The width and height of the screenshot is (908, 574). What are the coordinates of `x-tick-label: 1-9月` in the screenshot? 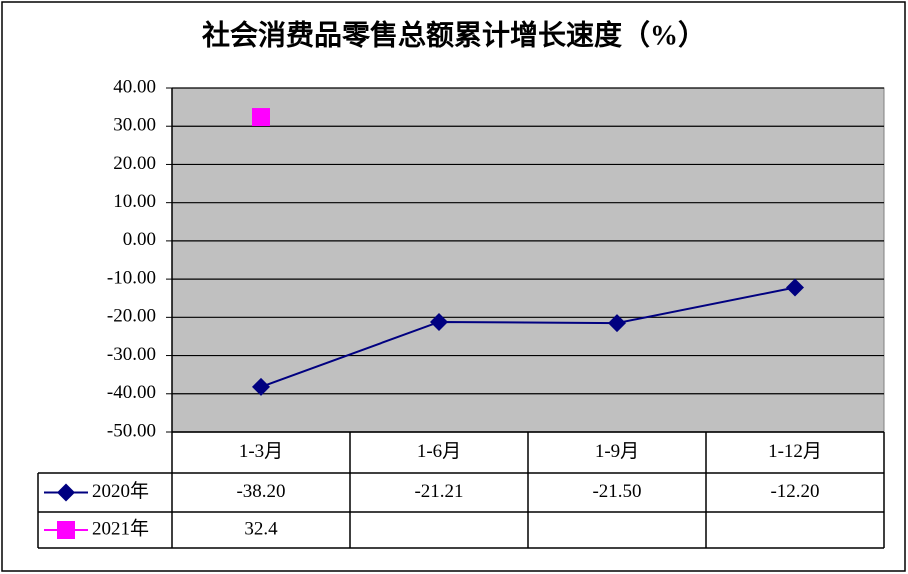 It's located at (617, 451).